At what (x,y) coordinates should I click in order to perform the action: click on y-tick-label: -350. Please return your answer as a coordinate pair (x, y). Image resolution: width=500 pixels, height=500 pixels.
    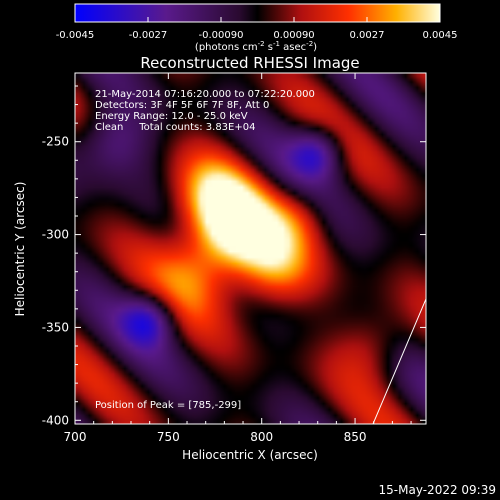
    Looking at the image, I should click on (55, 327).